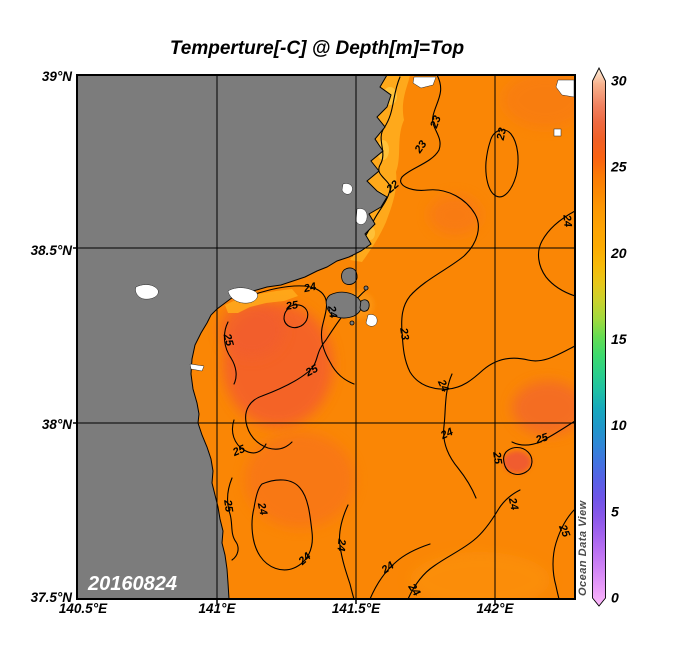  I want to click on colorbar-tick: 25, so click(618, 167).